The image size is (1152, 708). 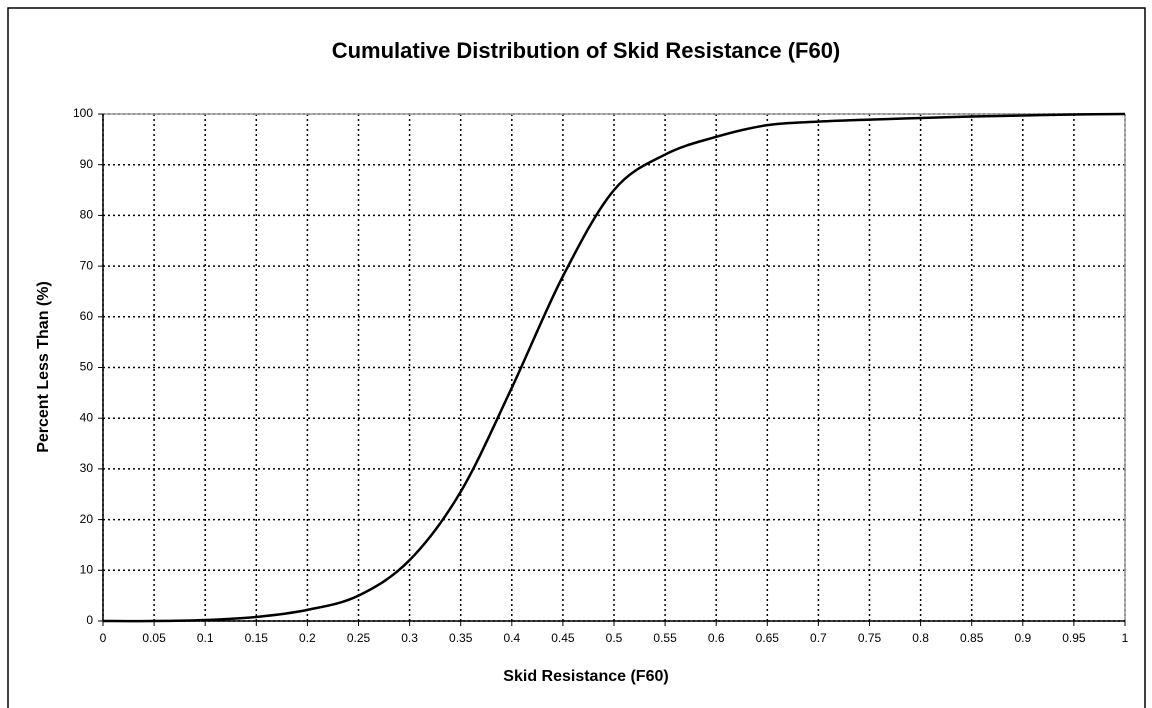 I want to click on y-tick-label: 30, so click(x=87, y=468).